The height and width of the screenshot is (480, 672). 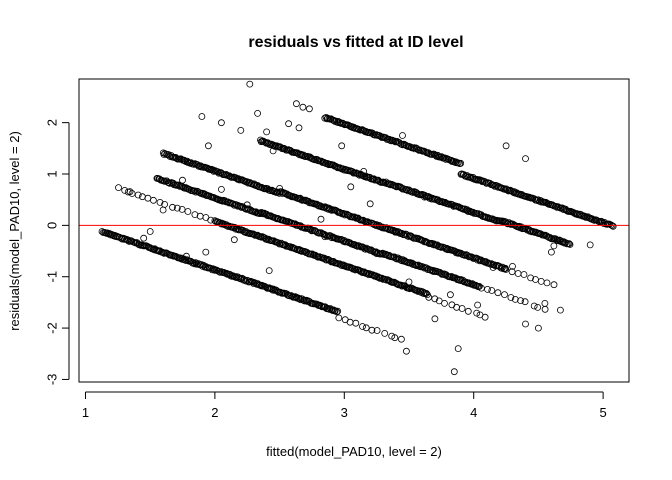 What do you see at coordinates (344, 405) in the screenshot?
I see `x-axis: 1 2 3 4 5` at bounding box center [344, 405].